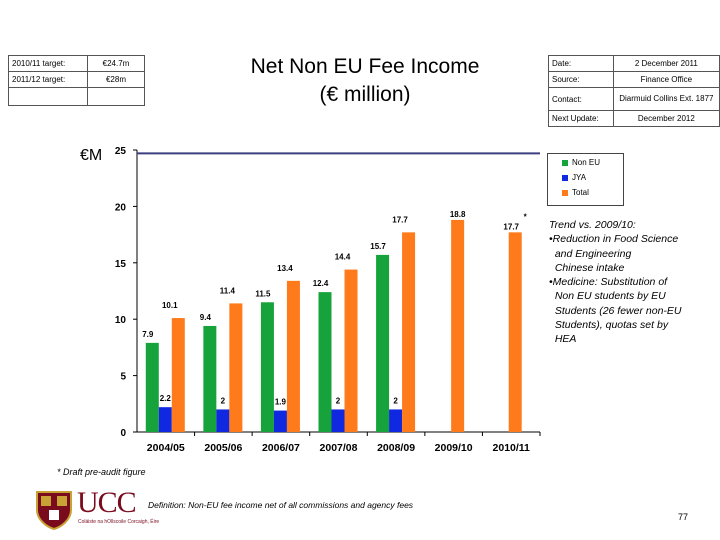 The image size is (720, 540). Describe the element at coordinates (608, 282) in the screenshot. I see `note-line: •Medicine: Substitution of` at that location.